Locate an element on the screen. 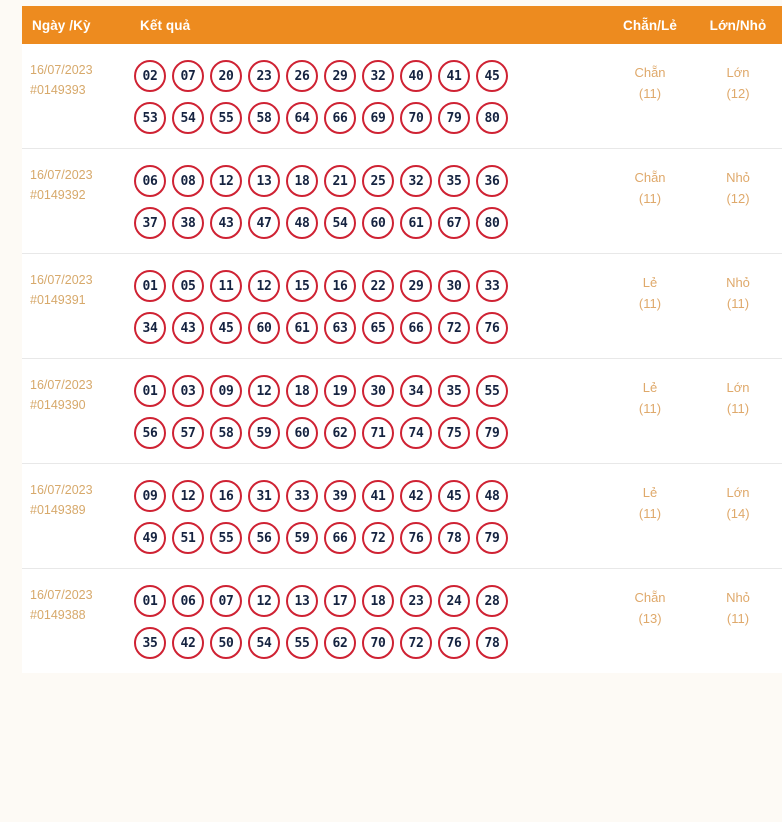 The image size is (782, 822). number-ball: 25 is located at coordinates (378, 181).